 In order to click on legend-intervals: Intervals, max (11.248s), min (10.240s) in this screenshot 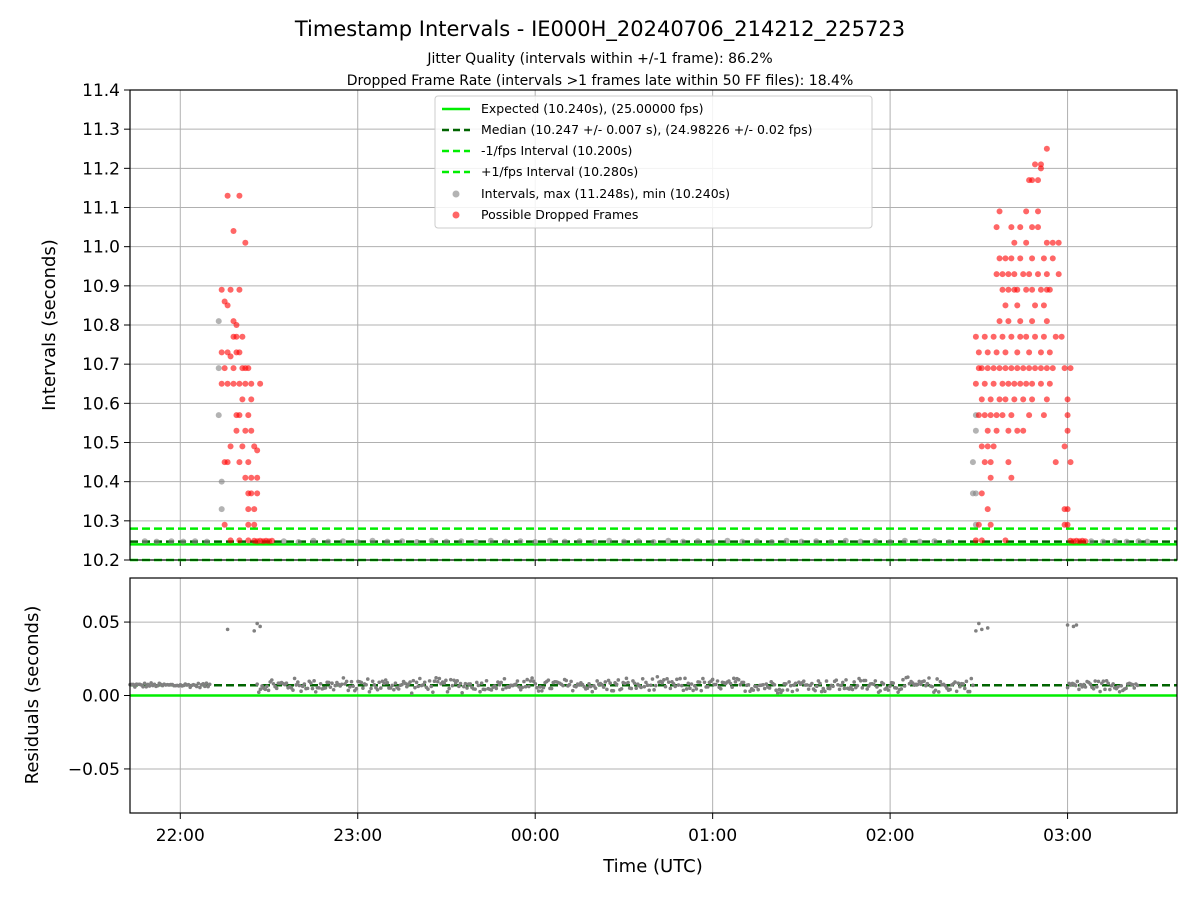, I will do `click(605, 193)`.